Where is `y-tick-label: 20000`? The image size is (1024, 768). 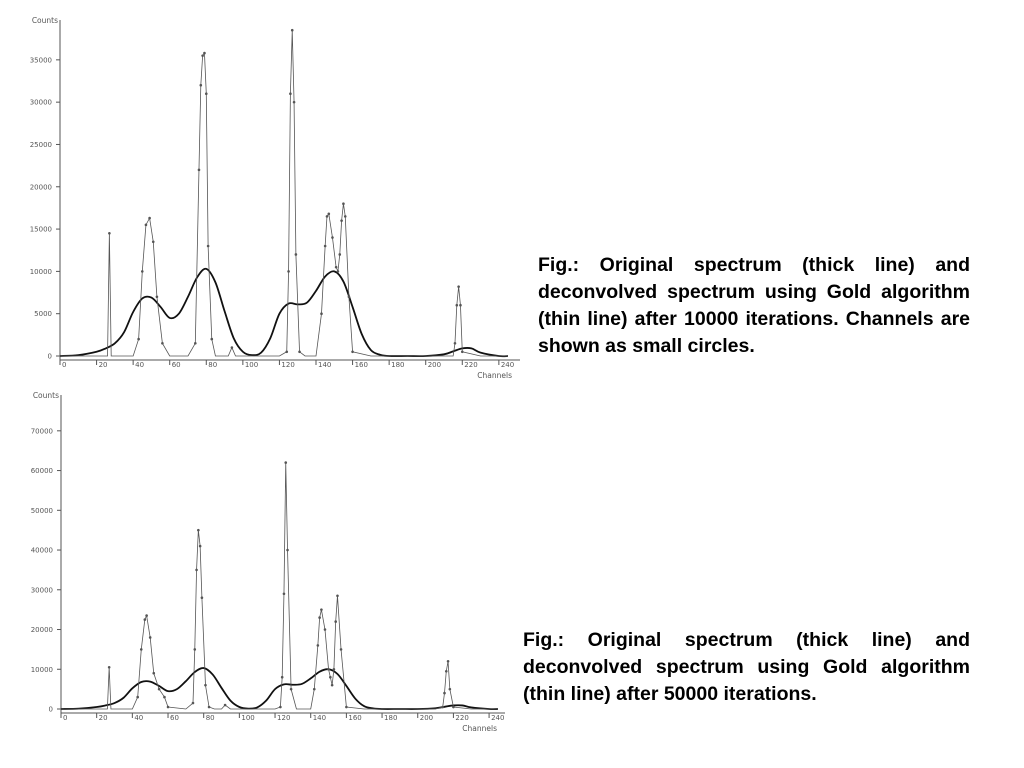 y-tick-label: 20000 is located at coordinates (41, 187).